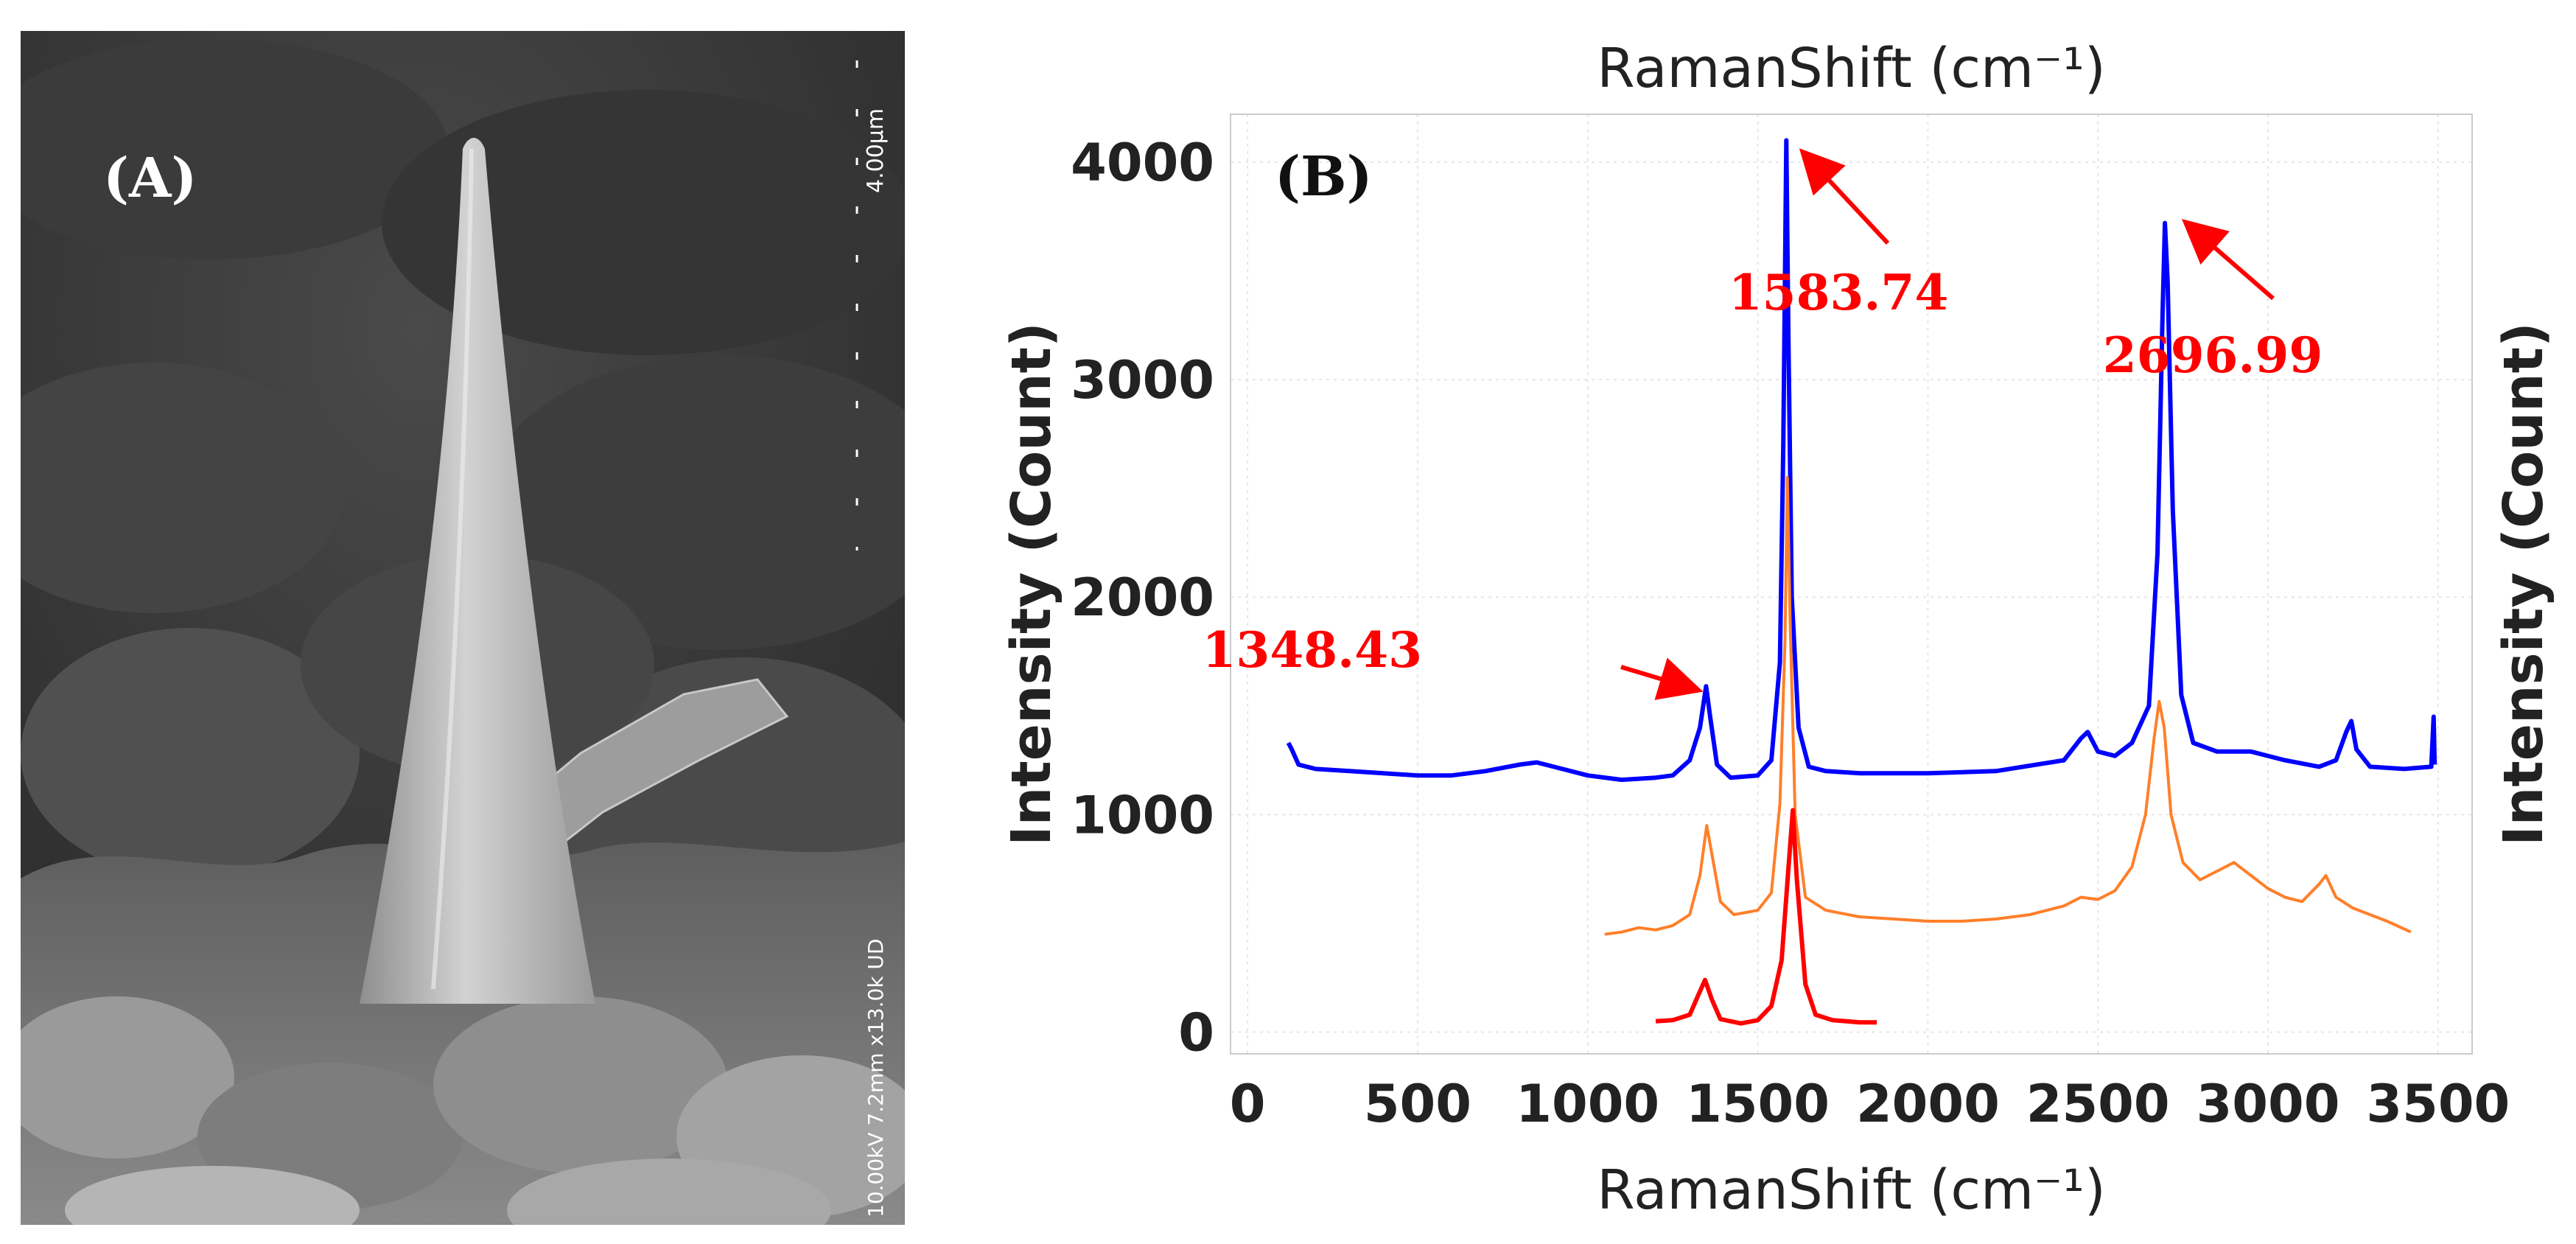 This screenshot has height=1244, width=2576. What do you see at coordinates (2213, 355) in the screenshot?
I see `annotation-2d-peak: 2696.99` at bounding box center [2213, 355].